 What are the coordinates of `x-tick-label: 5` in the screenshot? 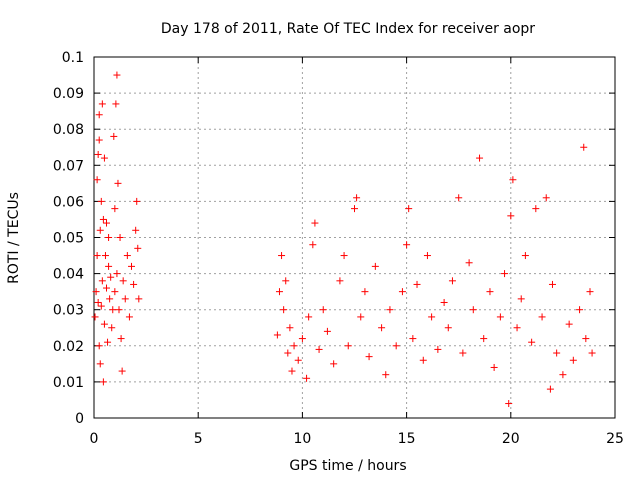 It's located at (198, 439).